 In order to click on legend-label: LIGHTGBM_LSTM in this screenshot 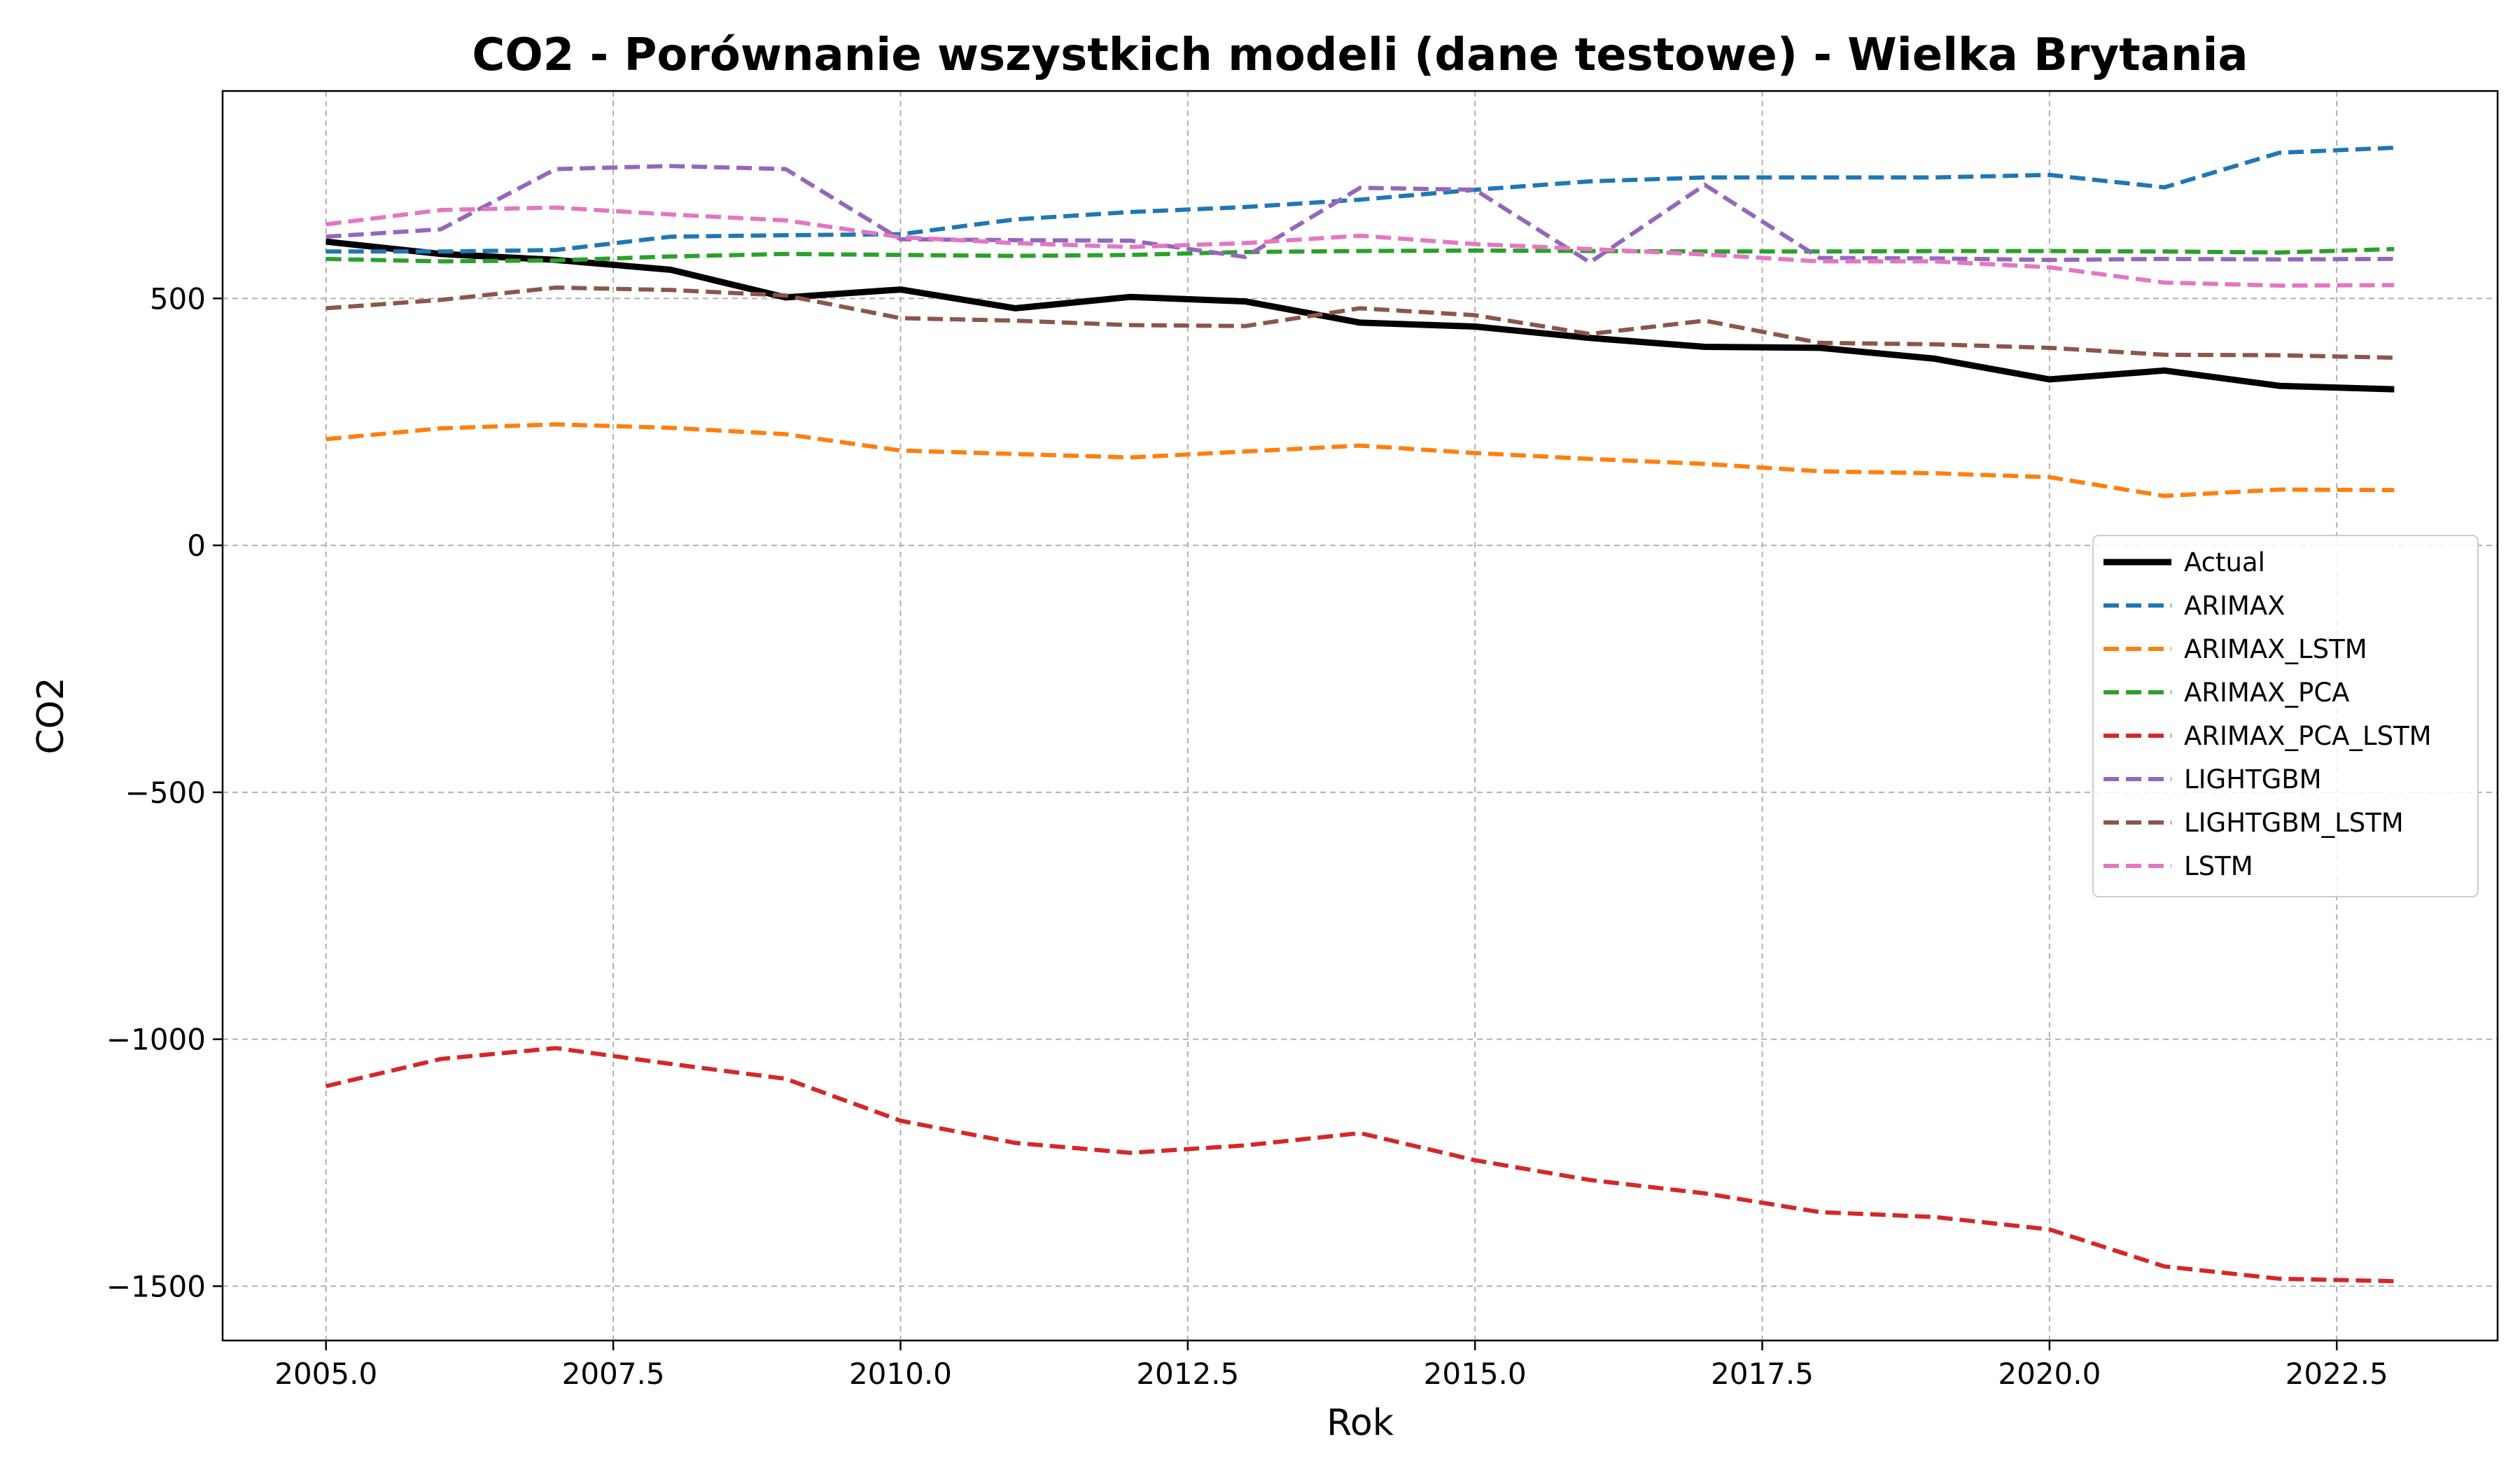, I will do `click(2294, 823)`.